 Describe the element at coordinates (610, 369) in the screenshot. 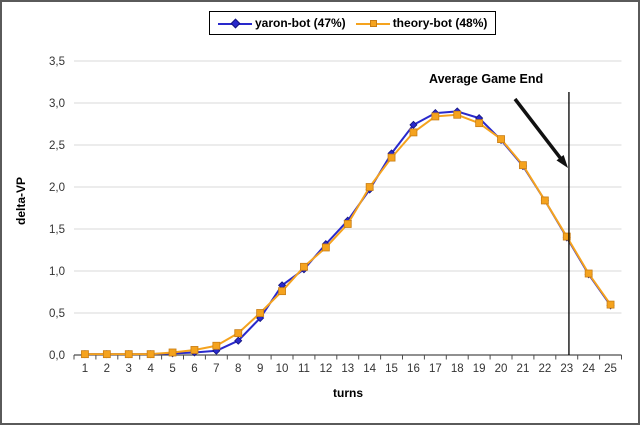

I see `x-tick-label: 25` at that location.